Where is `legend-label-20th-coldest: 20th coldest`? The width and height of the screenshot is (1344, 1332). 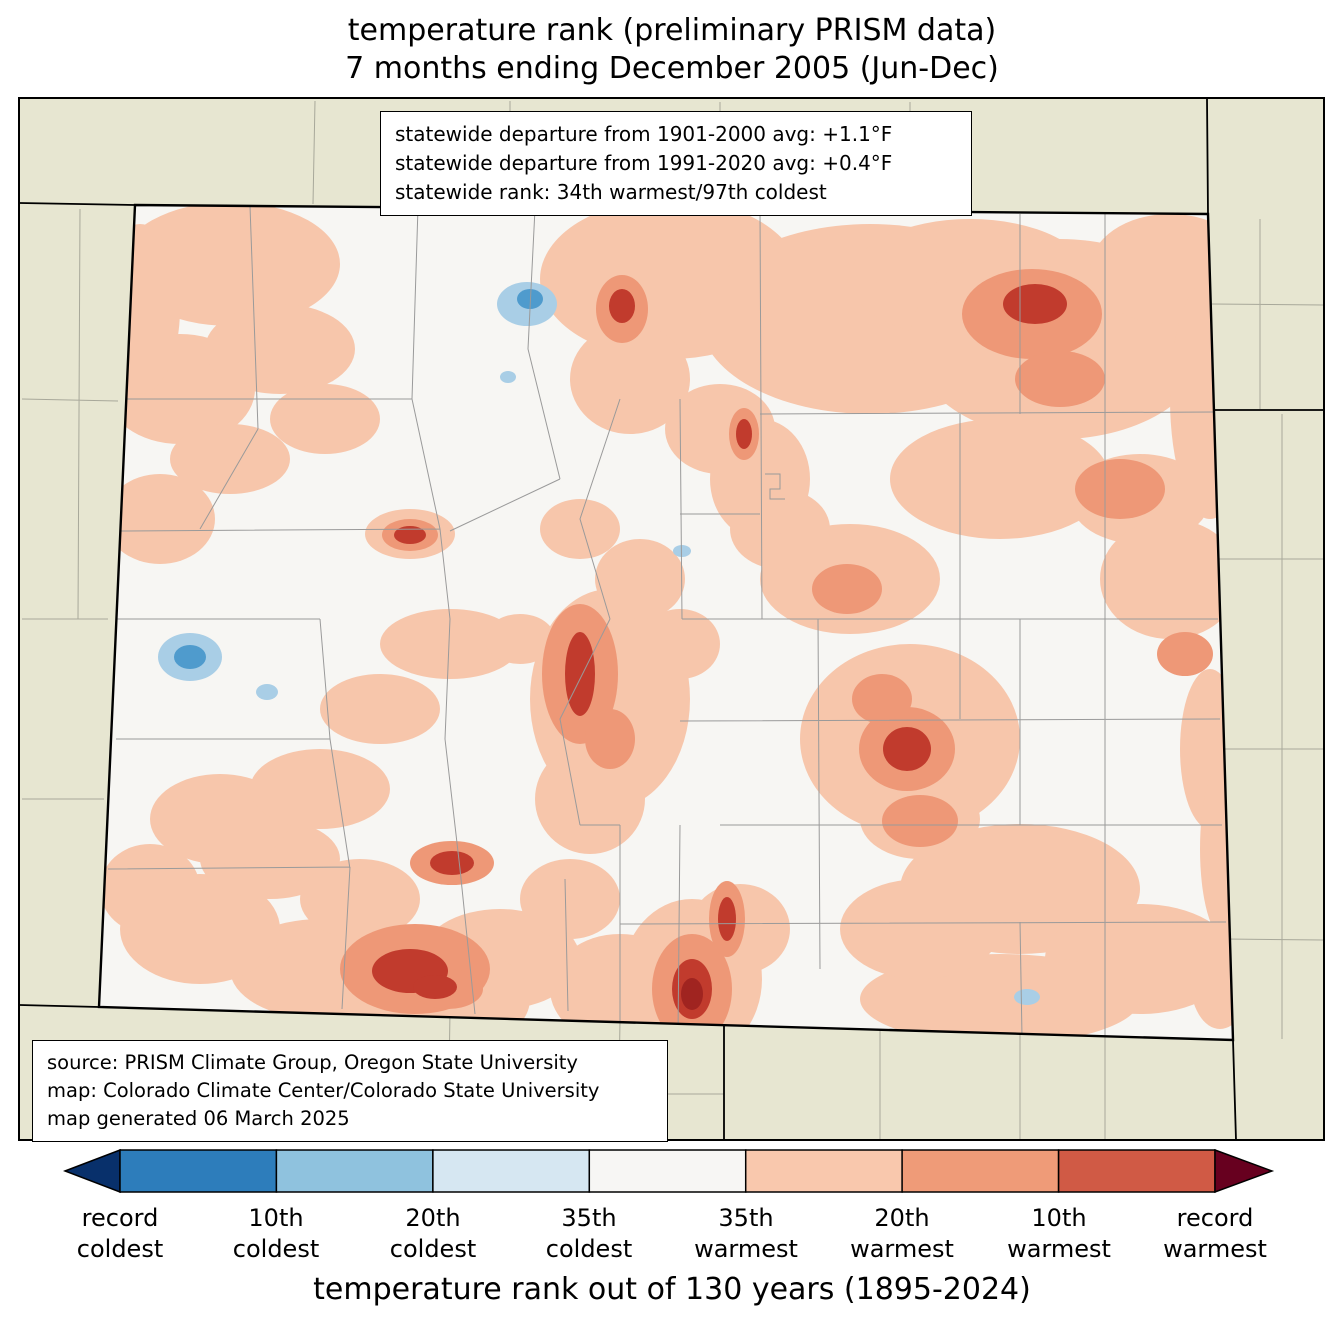 legend-label-20th-coldest: 20th coldest is located at coordinates (433, 1233).